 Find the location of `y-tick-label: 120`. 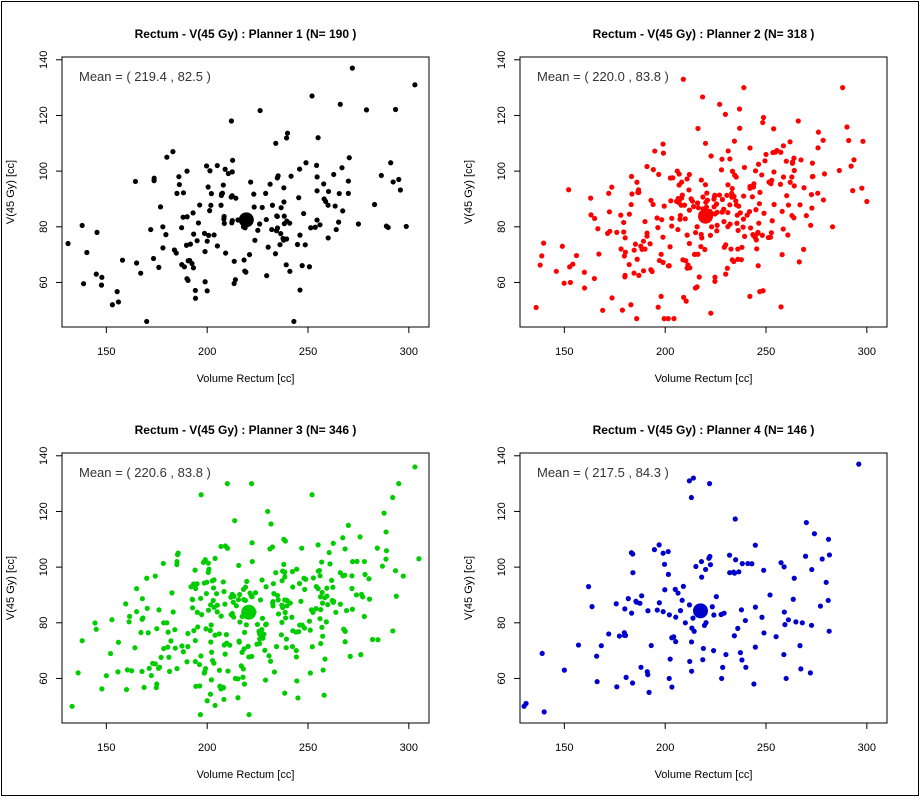

y-tick-label: 120 is located at coordinates (44, 115).